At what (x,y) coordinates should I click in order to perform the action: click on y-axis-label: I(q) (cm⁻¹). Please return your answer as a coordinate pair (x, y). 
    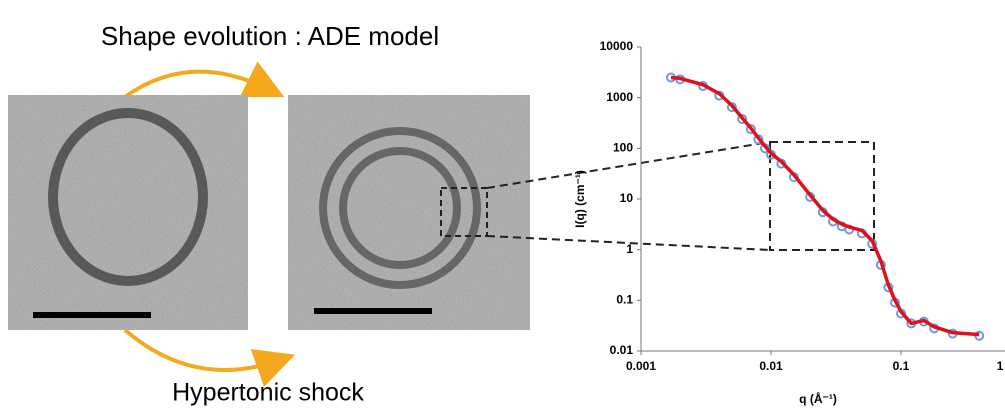
    Looking at the image, I should click on (580, 199).